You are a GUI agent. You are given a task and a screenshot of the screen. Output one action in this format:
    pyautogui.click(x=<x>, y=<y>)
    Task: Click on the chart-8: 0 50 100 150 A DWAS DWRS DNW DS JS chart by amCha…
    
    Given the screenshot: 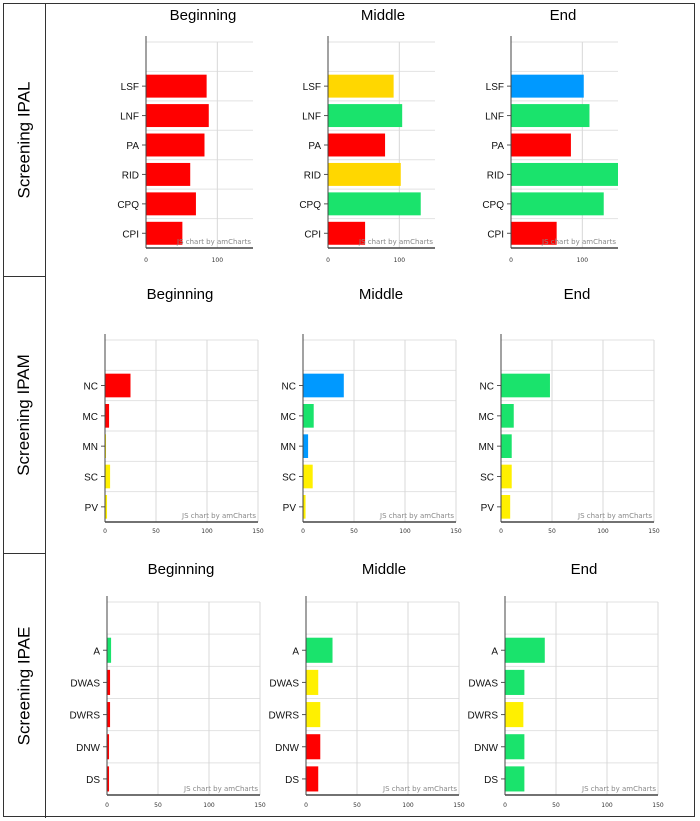 What is the action you would take?
    pyautogui.click(x=565, y=702)
    